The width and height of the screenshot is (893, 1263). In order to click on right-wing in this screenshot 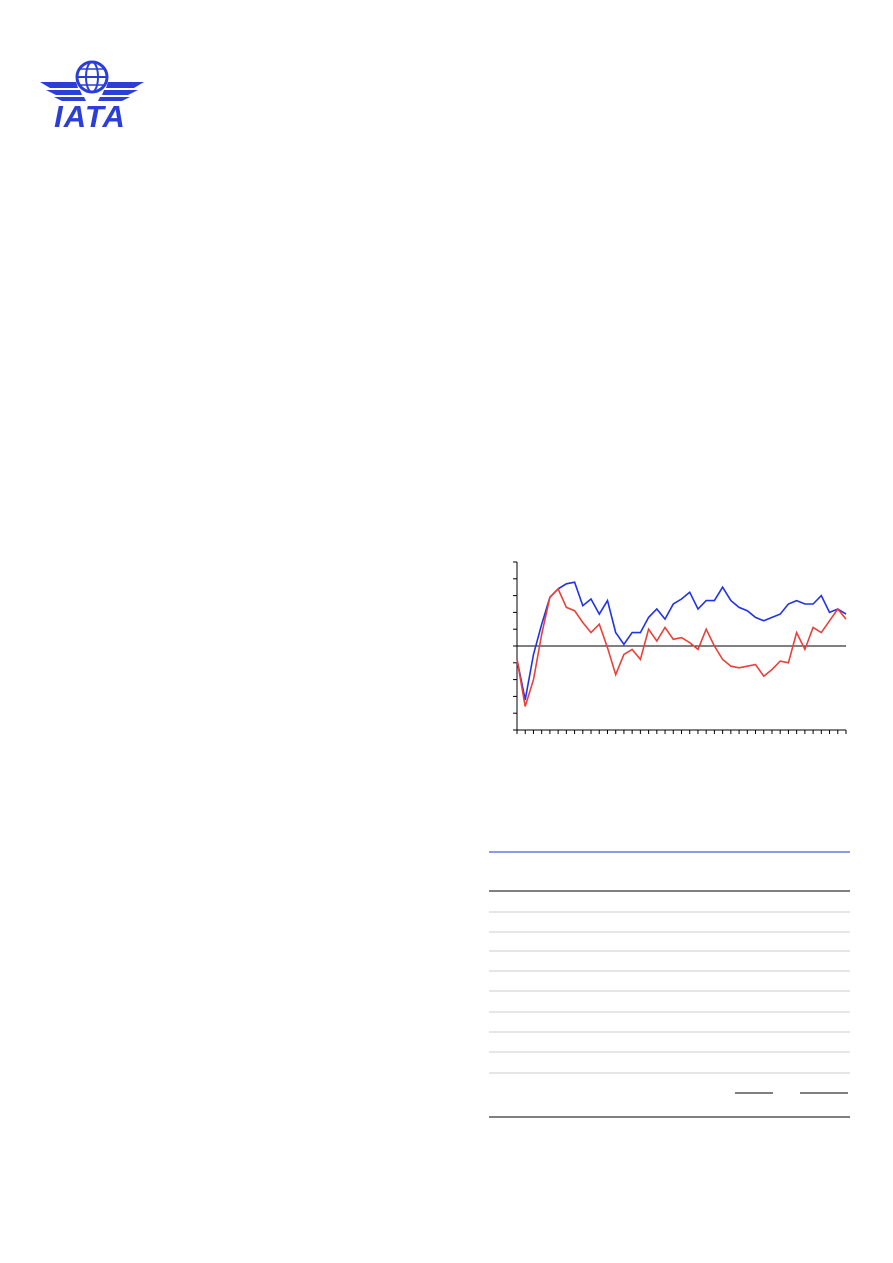, I will do `click(121, 91)`.